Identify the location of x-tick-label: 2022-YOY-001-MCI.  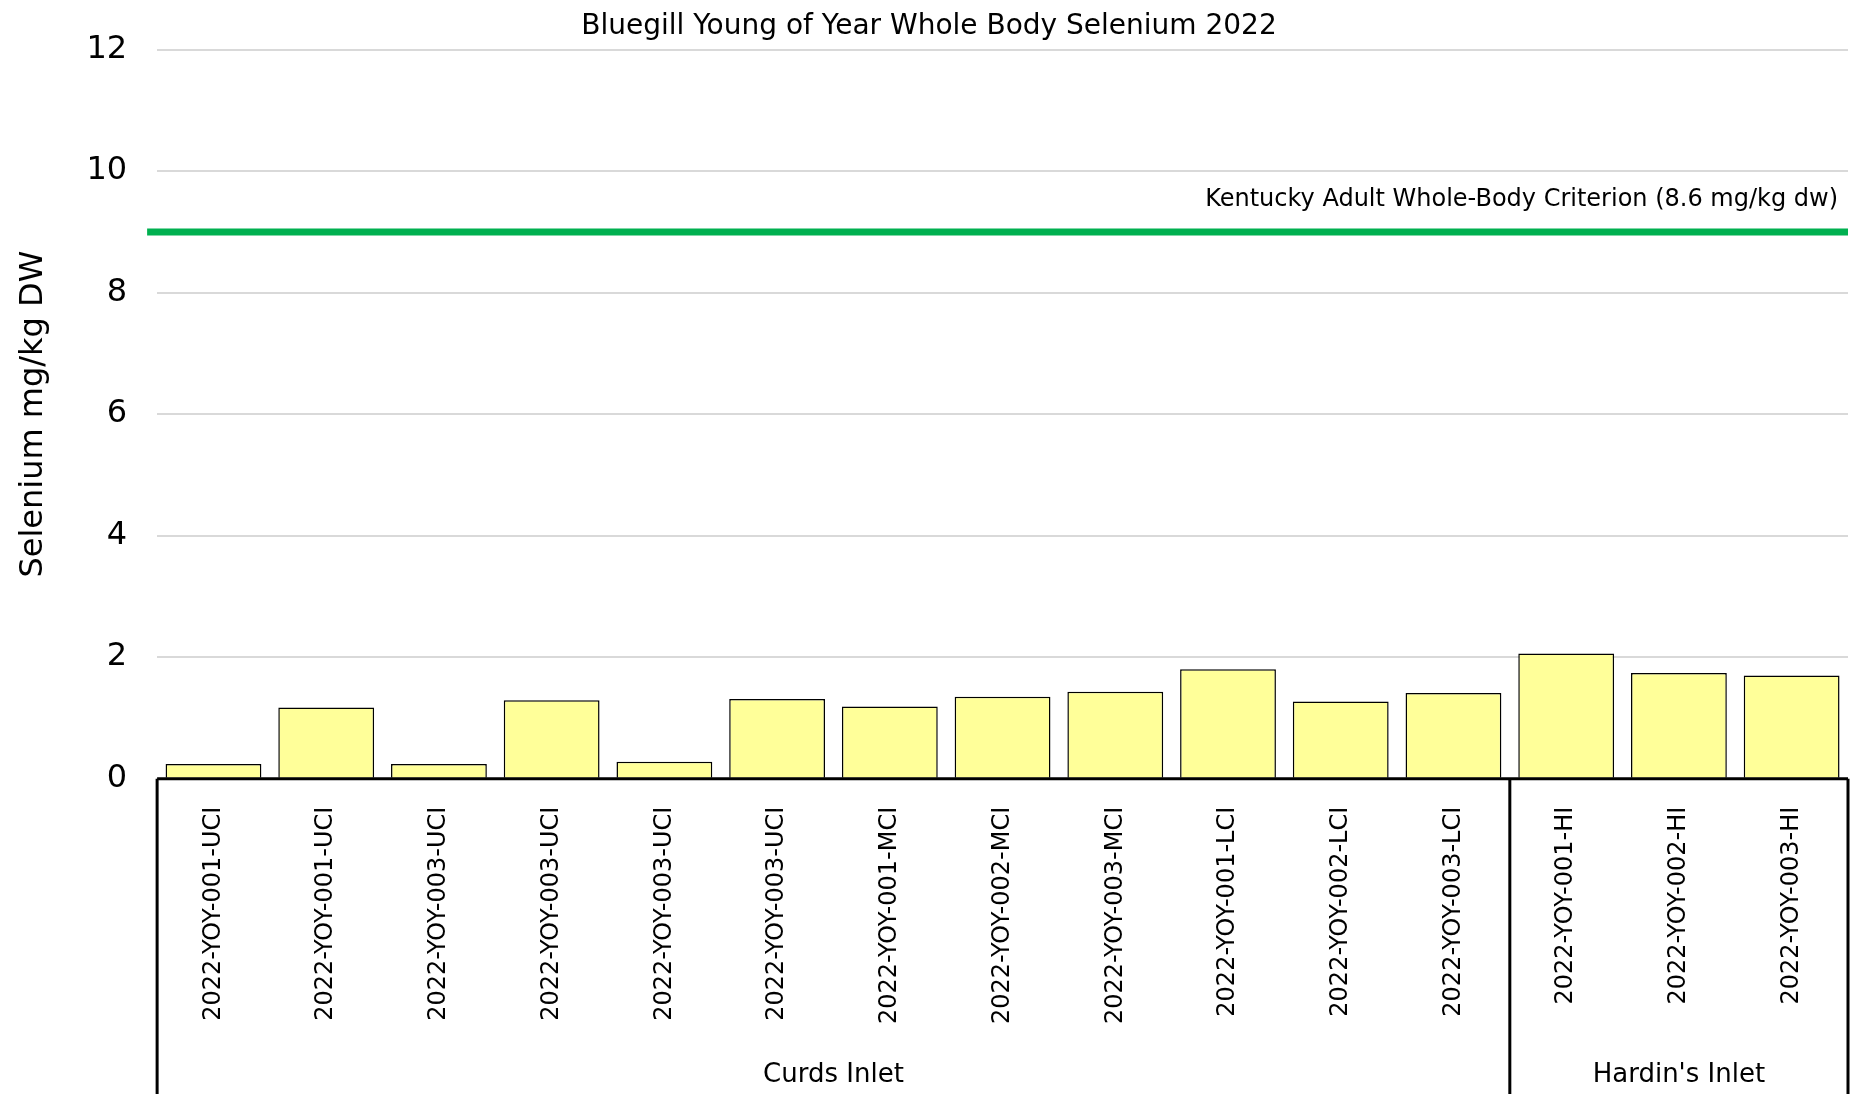
(888, 915).